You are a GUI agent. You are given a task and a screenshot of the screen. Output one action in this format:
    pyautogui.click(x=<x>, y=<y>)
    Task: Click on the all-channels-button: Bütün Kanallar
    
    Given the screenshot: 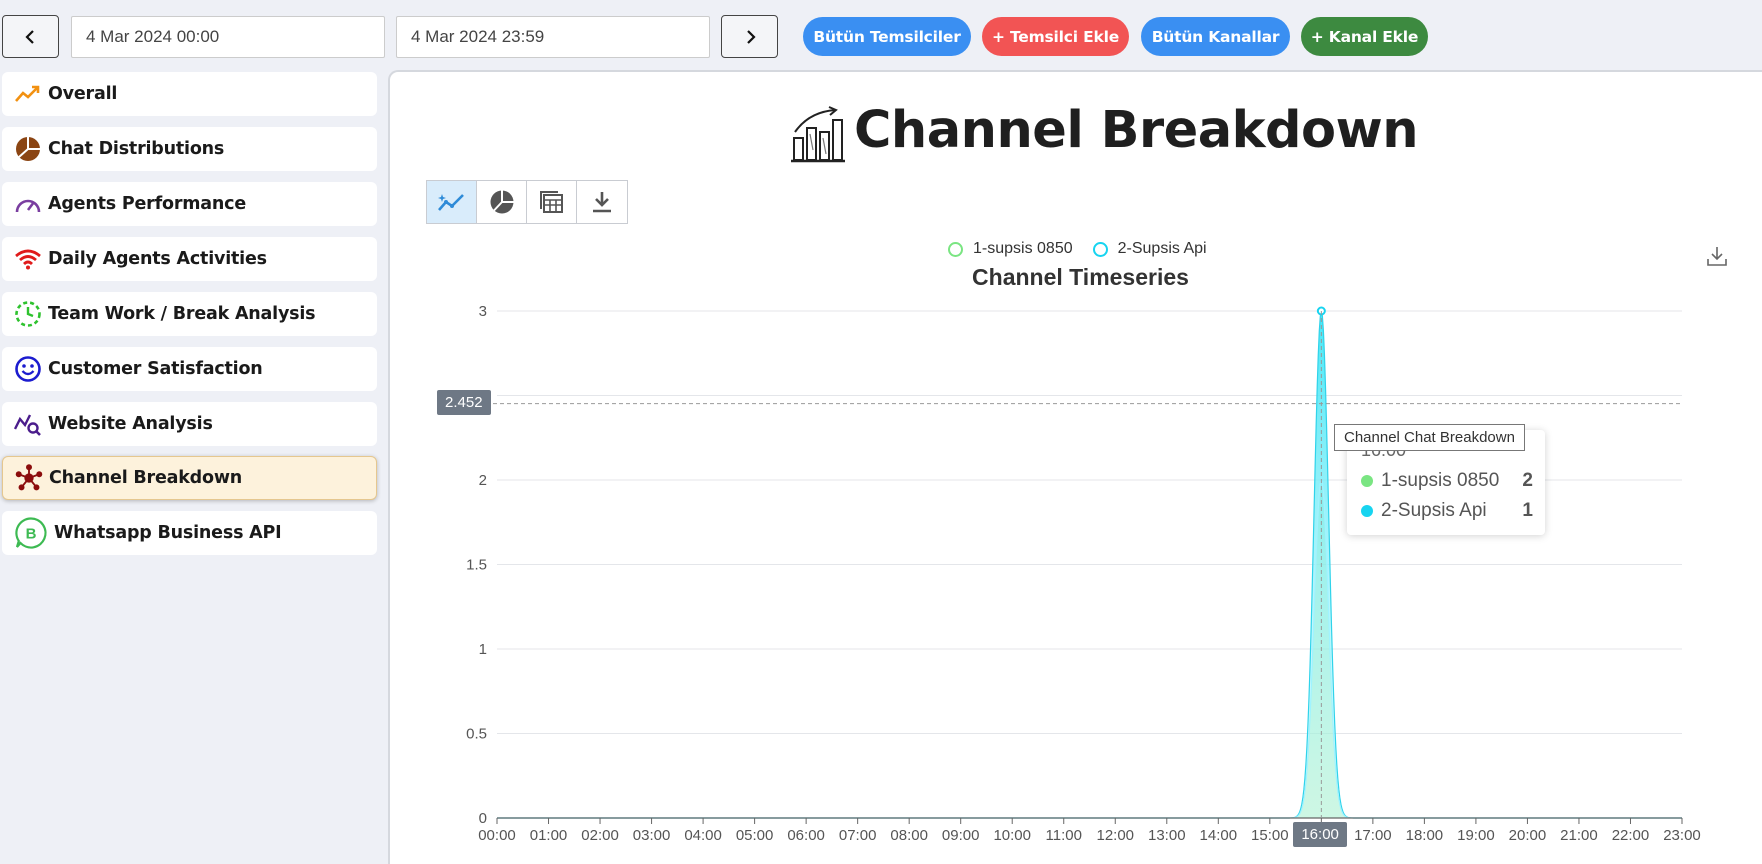 What is the action you would take?
    pyautogui.click(x=1215, y=36)
    